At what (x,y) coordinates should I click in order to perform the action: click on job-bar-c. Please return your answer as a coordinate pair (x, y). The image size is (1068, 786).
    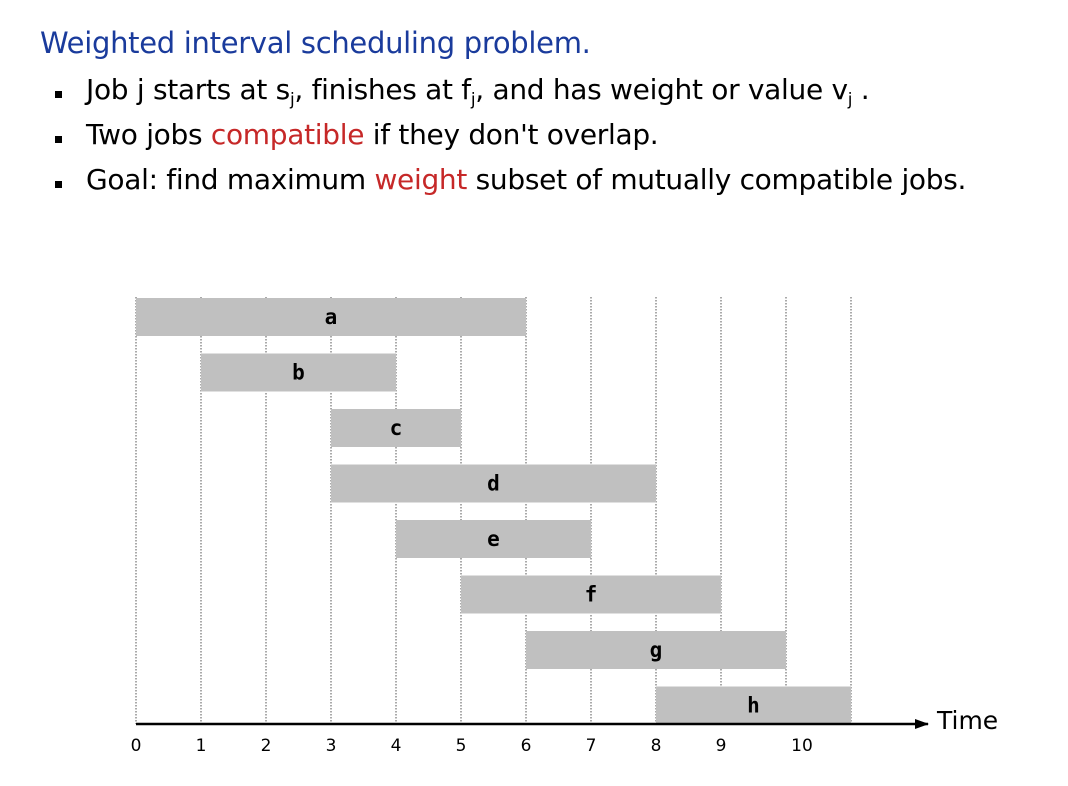
    Looking at the image, I should click on (396, 428).